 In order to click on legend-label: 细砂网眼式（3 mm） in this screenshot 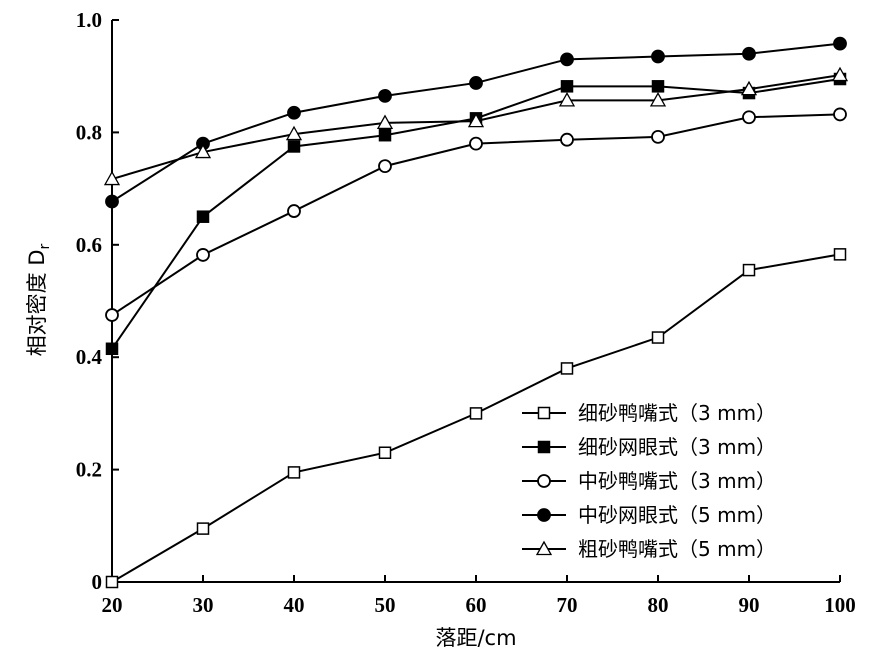, I will do `click(677, 447)`.